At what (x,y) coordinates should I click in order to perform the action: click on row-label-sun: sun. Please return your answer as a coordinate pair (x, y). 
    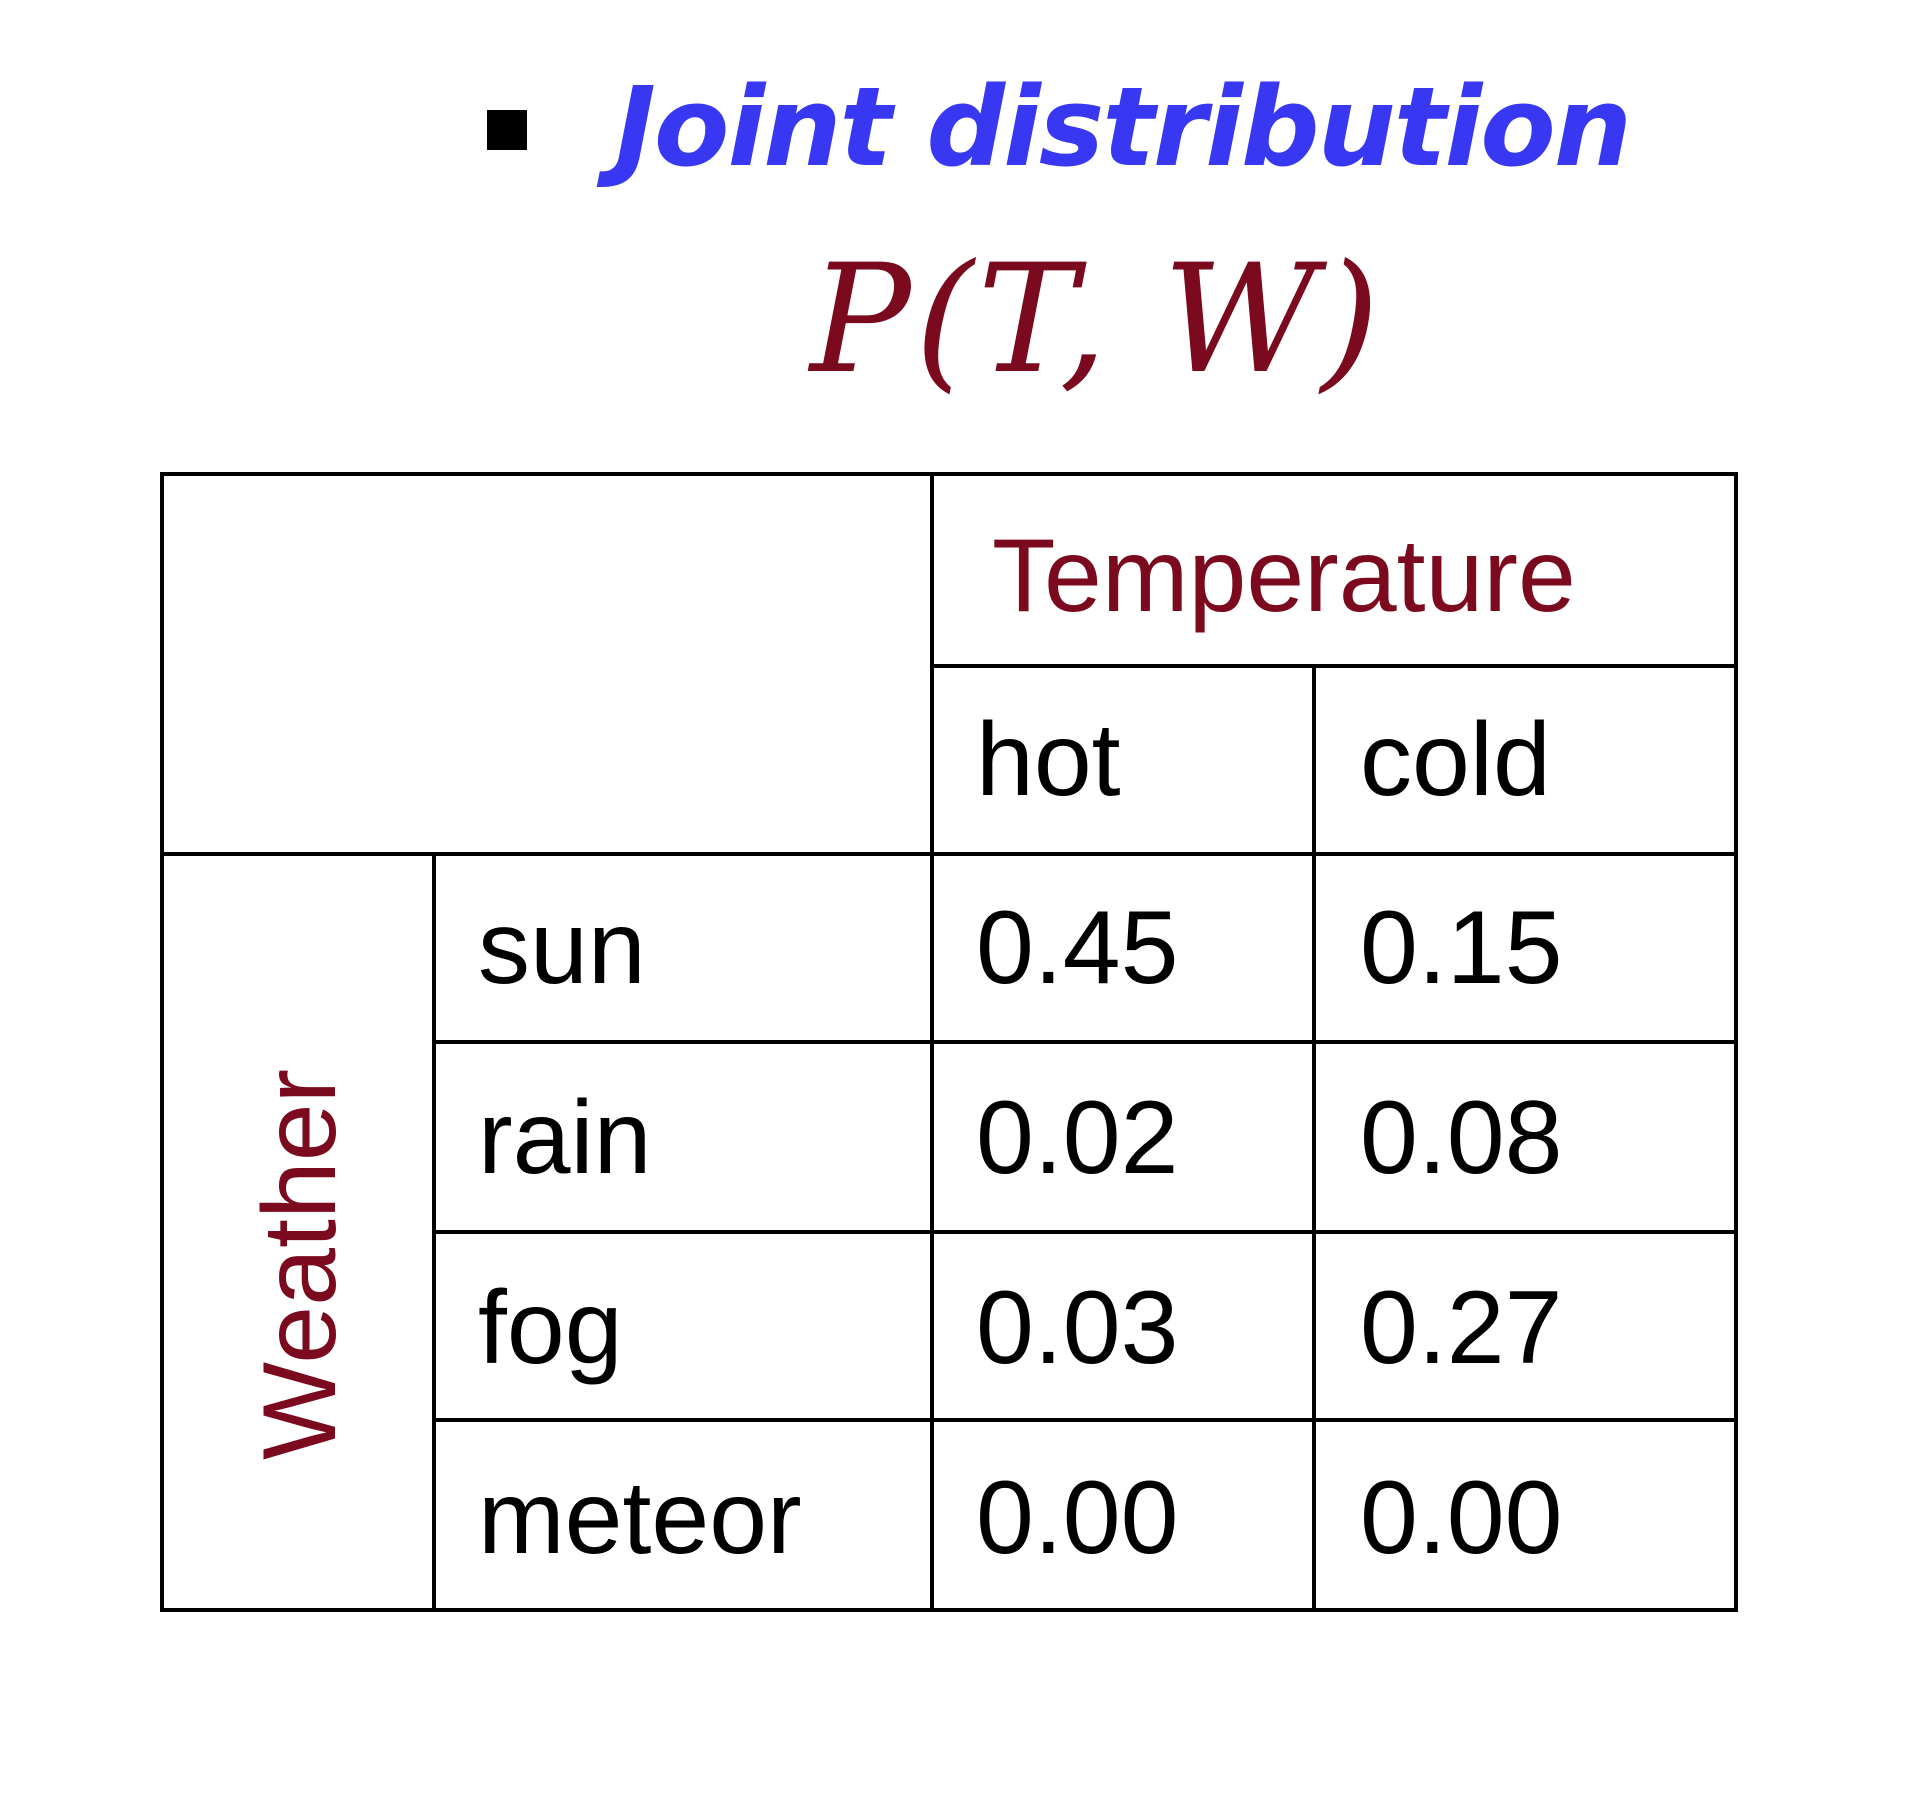
    Looking at the image, I should click on (562, 948).